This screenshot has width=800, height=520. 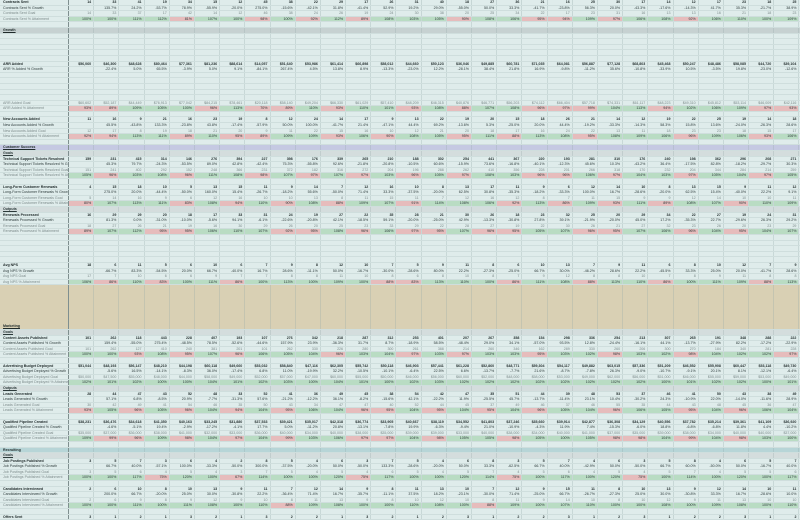 What do you see at coordinates (283, 489) in the screenshot?
I see `cell: 7` at bounding box center [283, 489].